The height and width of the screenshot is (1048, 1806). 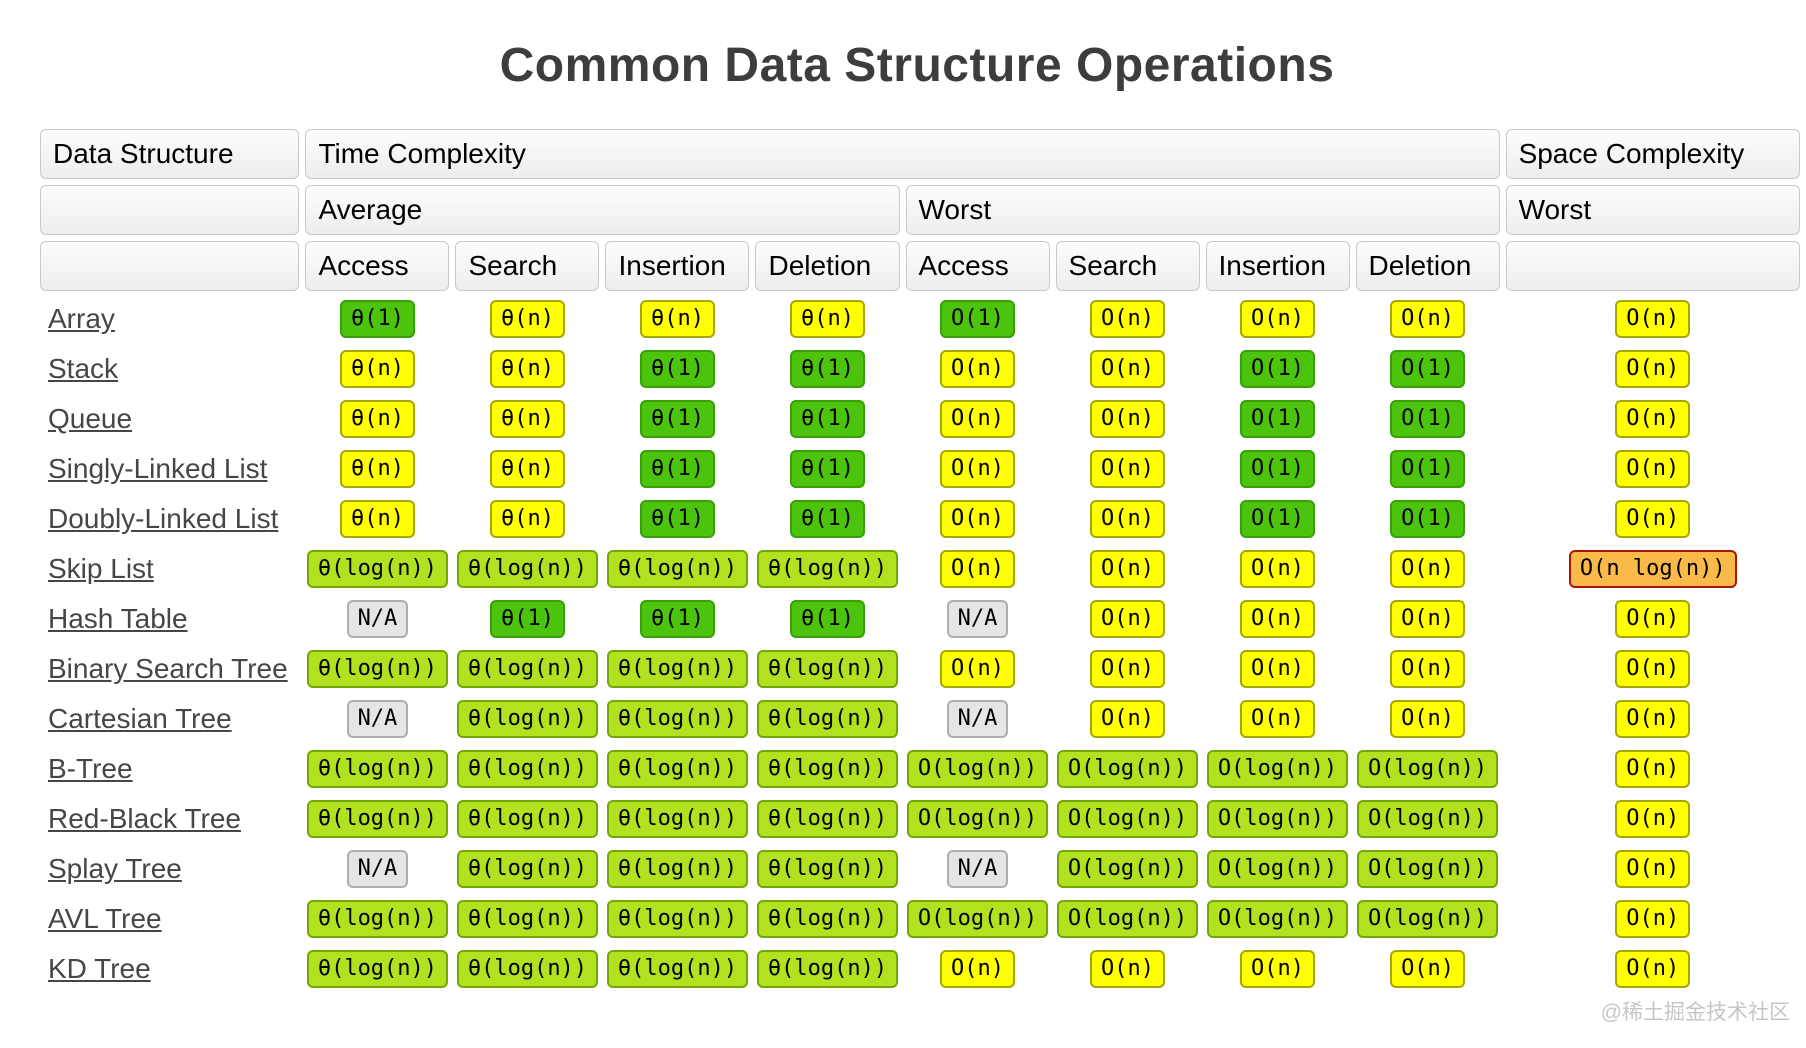 I want to click on data-structure-link: Stack, so click(x=83, y=368).